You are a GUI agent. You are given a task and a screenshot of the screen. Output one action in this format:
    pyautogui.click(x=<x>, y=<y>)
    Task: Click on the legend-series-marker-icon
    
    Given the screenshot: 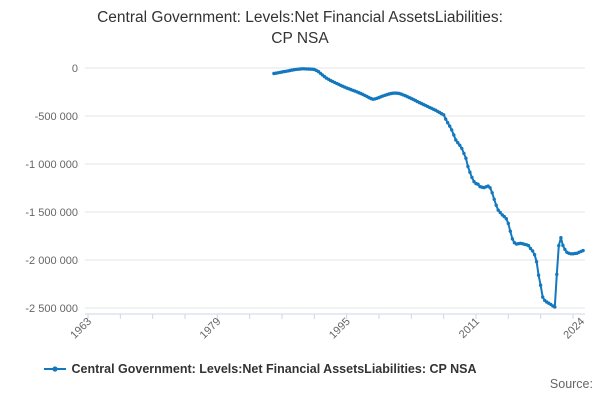 What is the action you would take?
    pyautogui.click(x=54, y=369)
    